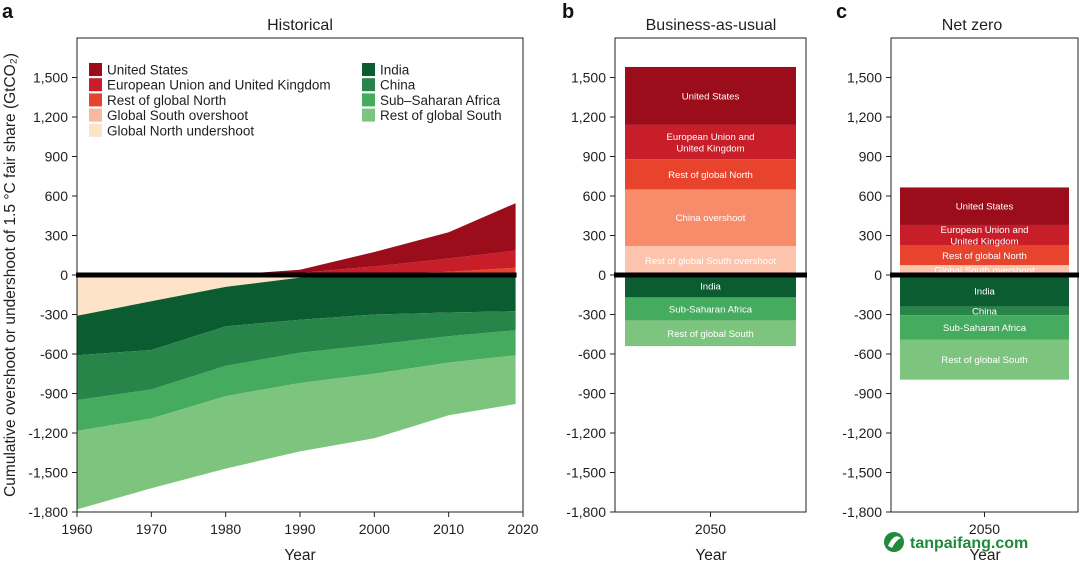 The width and height of the screenshot is (1080, 562). What do you see at coordinates (95, 115) in the screenshot?
I see `legend-swatch-global-south-overshoot` at bounding box center [95, 115].